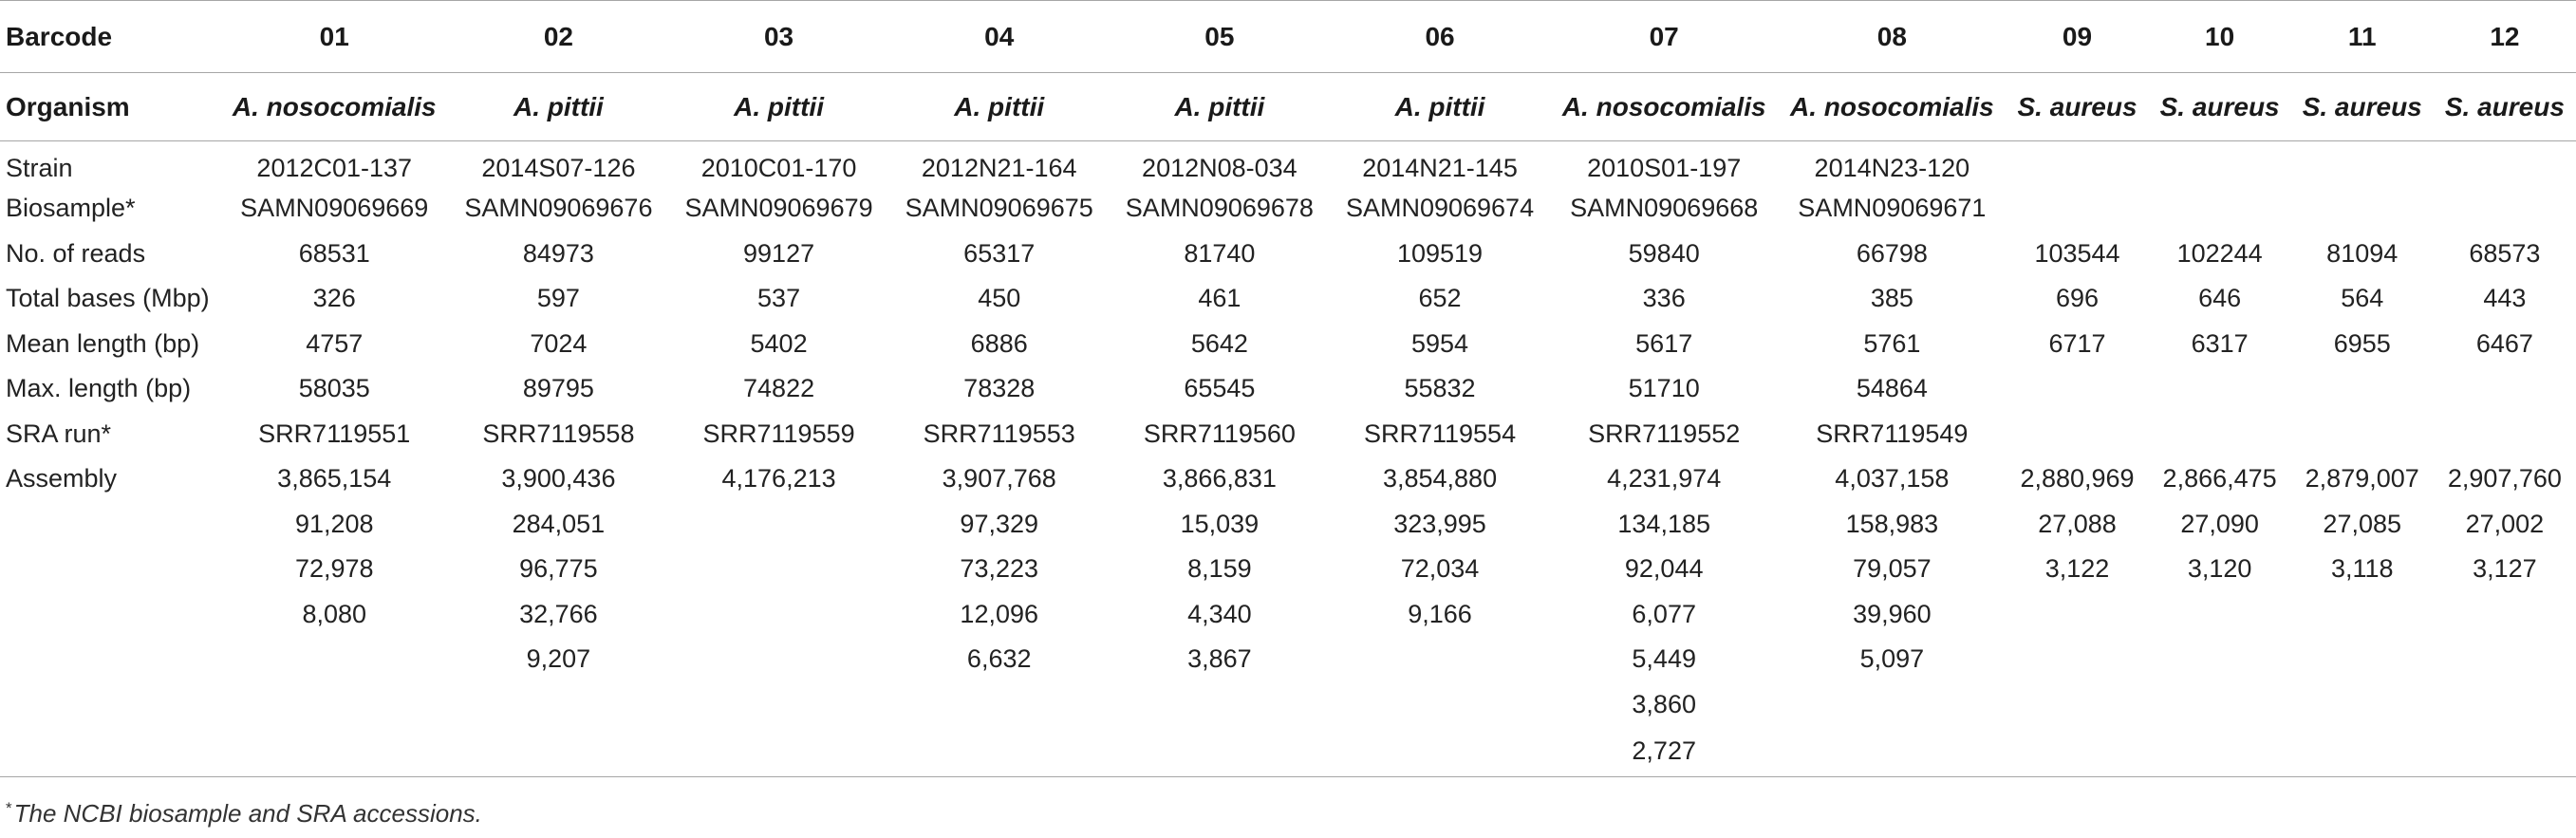  Describe the element at coordinates (335, 168) in the screenshot. I see `table-cell: 2012C01-137` at that location.